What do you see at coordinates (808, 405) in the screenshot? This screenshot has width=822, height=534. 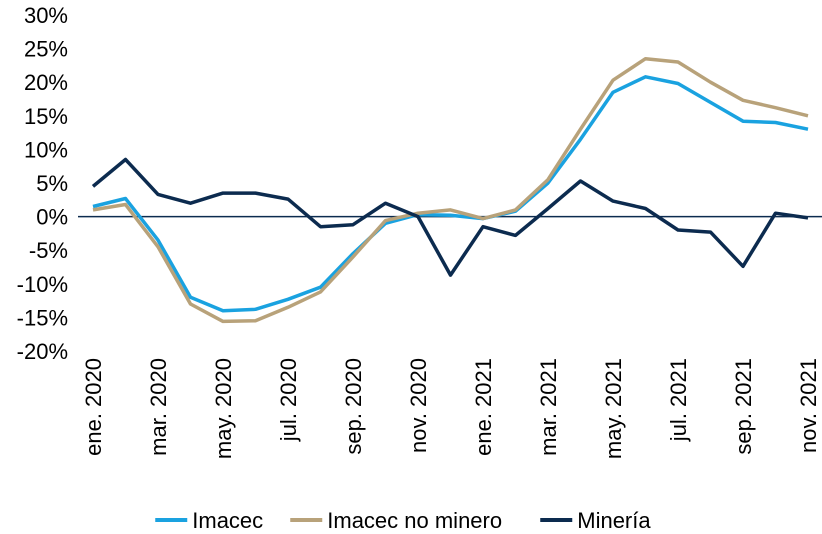 I see `x-tick-label: nov. 2021` at bounding box center [808, 405].